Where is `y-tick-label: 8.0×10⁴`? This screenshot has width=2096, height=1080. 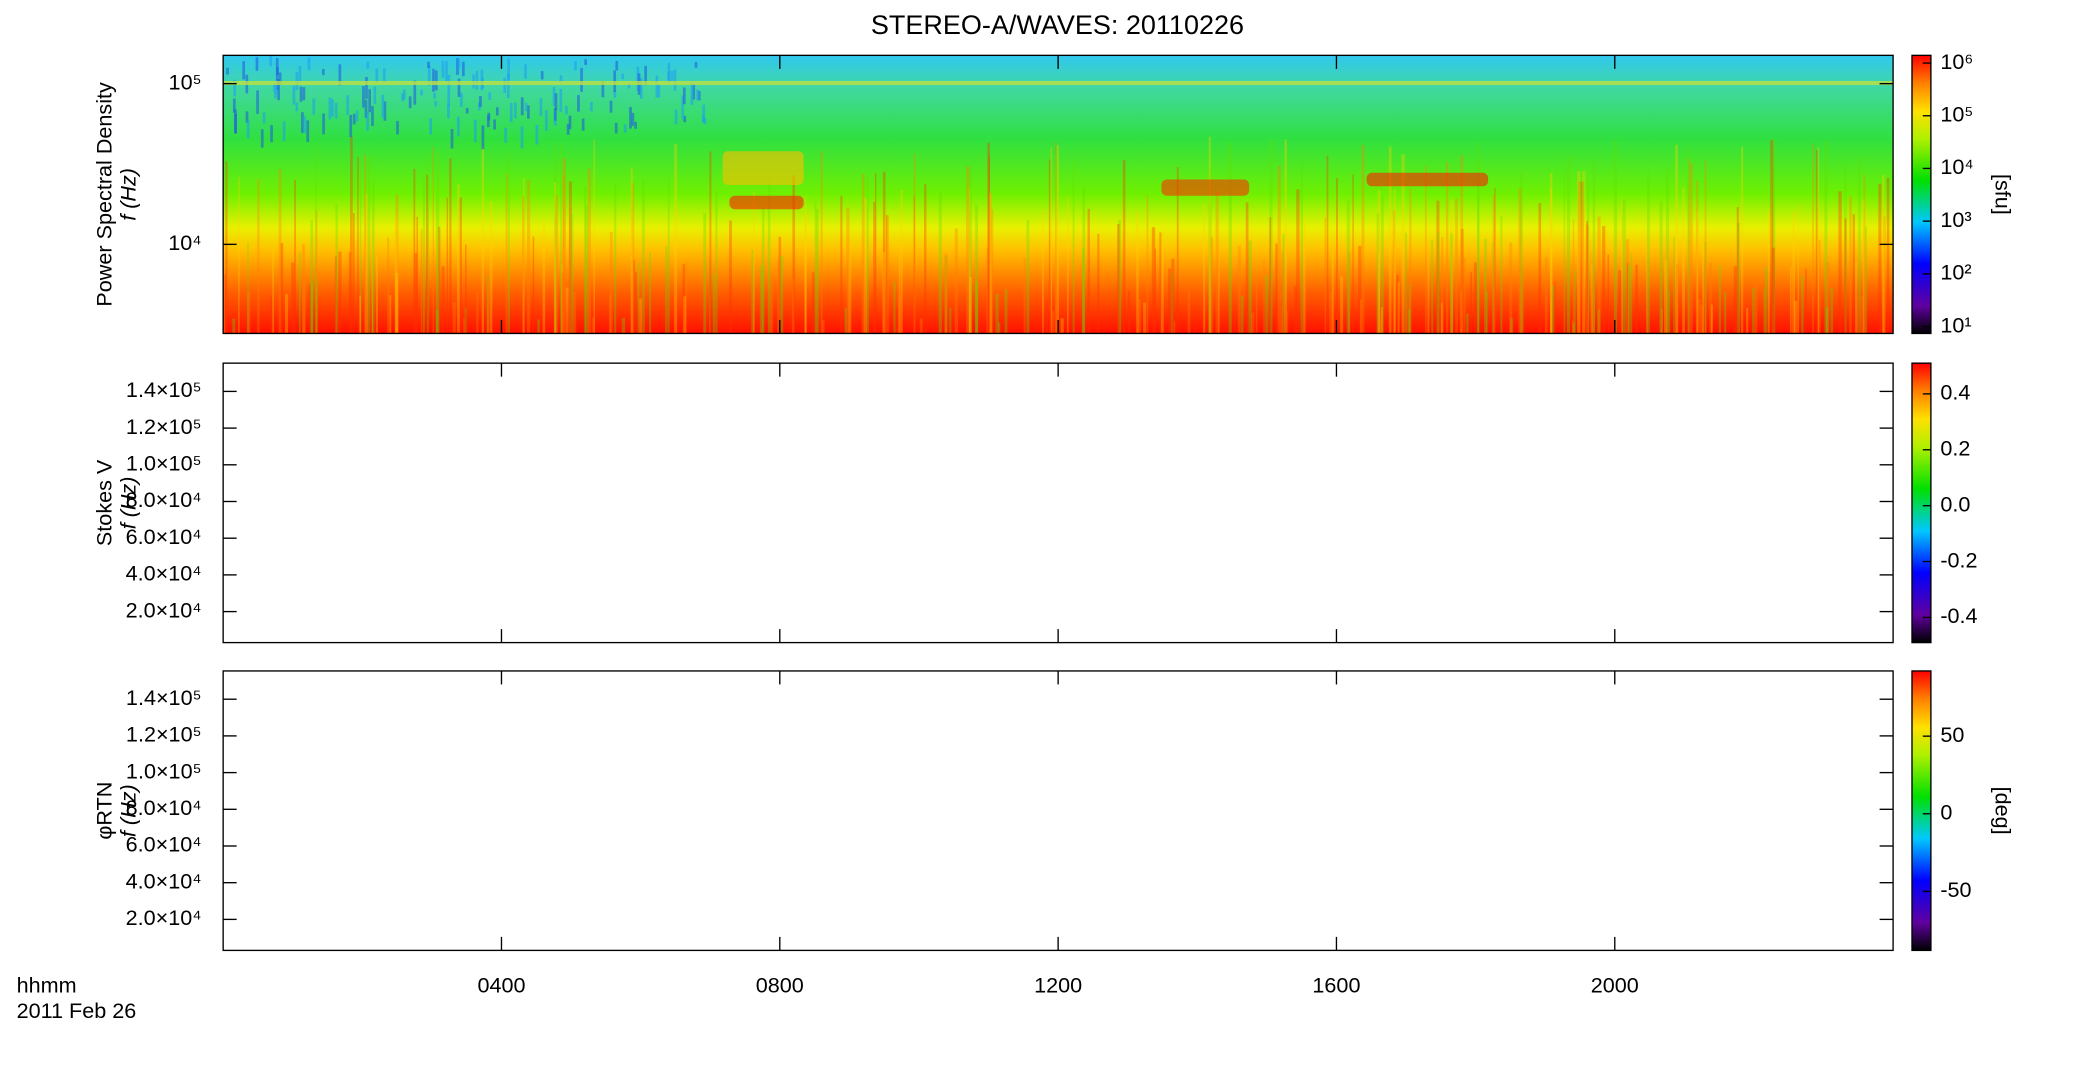 y-tick-label: 8.0×10⁴ is located at coordinates (164, 499).